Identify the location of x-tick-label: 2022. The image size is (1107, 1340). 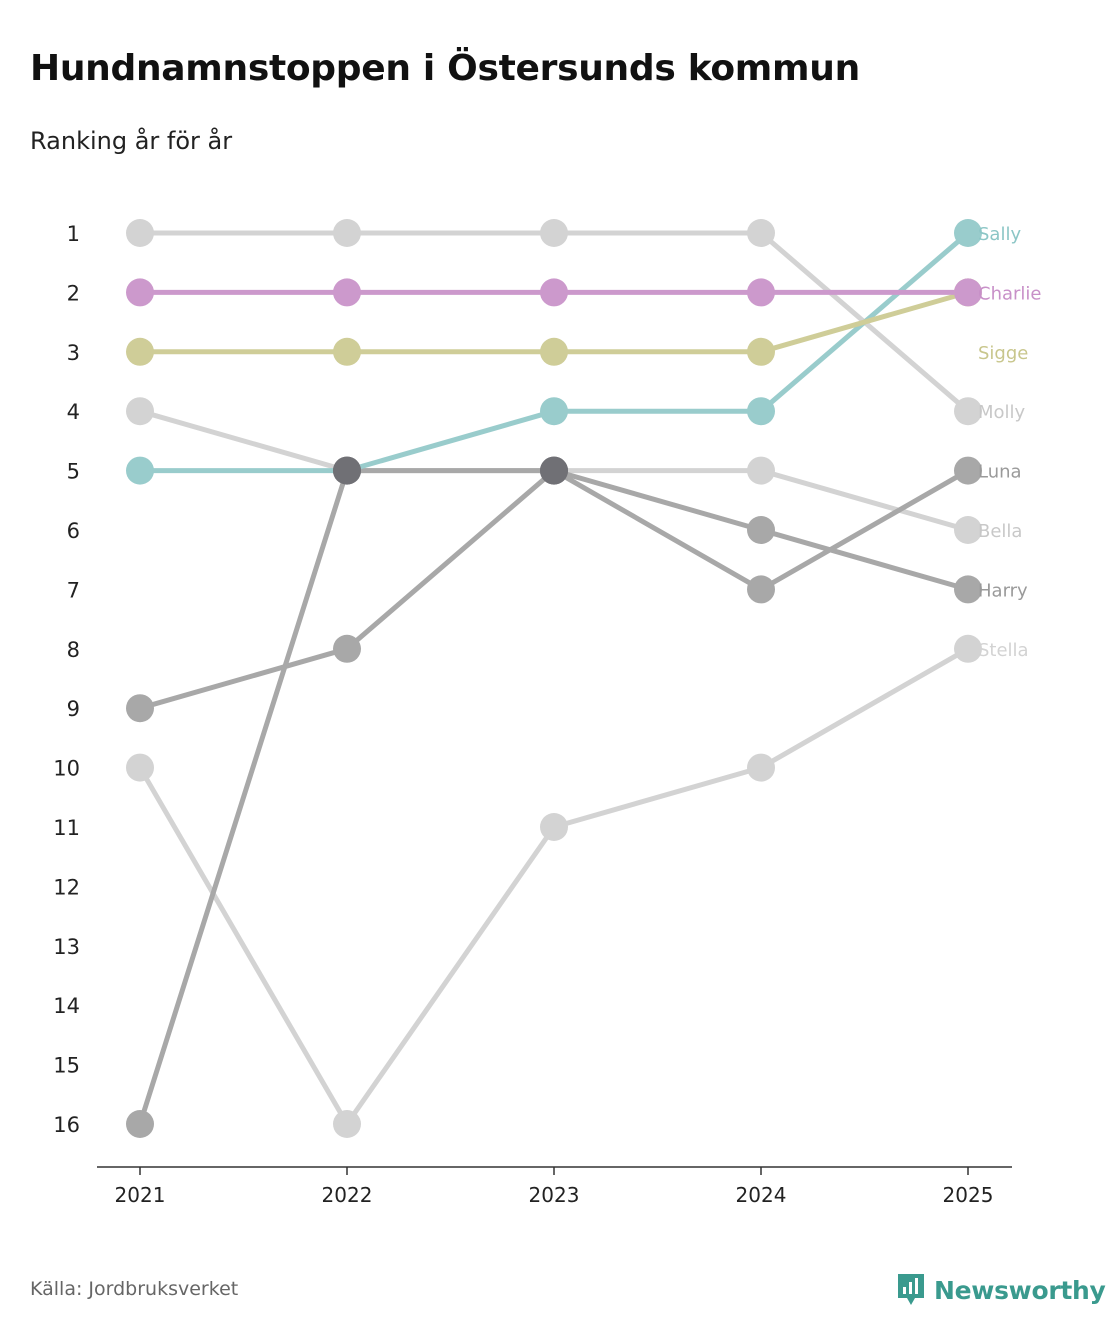
(347, 1195).